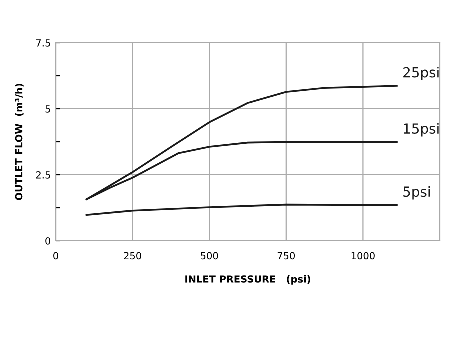 This screenshot has height=338, width=450. I want to click on x-tick-label: 1000, so click(363, 256).